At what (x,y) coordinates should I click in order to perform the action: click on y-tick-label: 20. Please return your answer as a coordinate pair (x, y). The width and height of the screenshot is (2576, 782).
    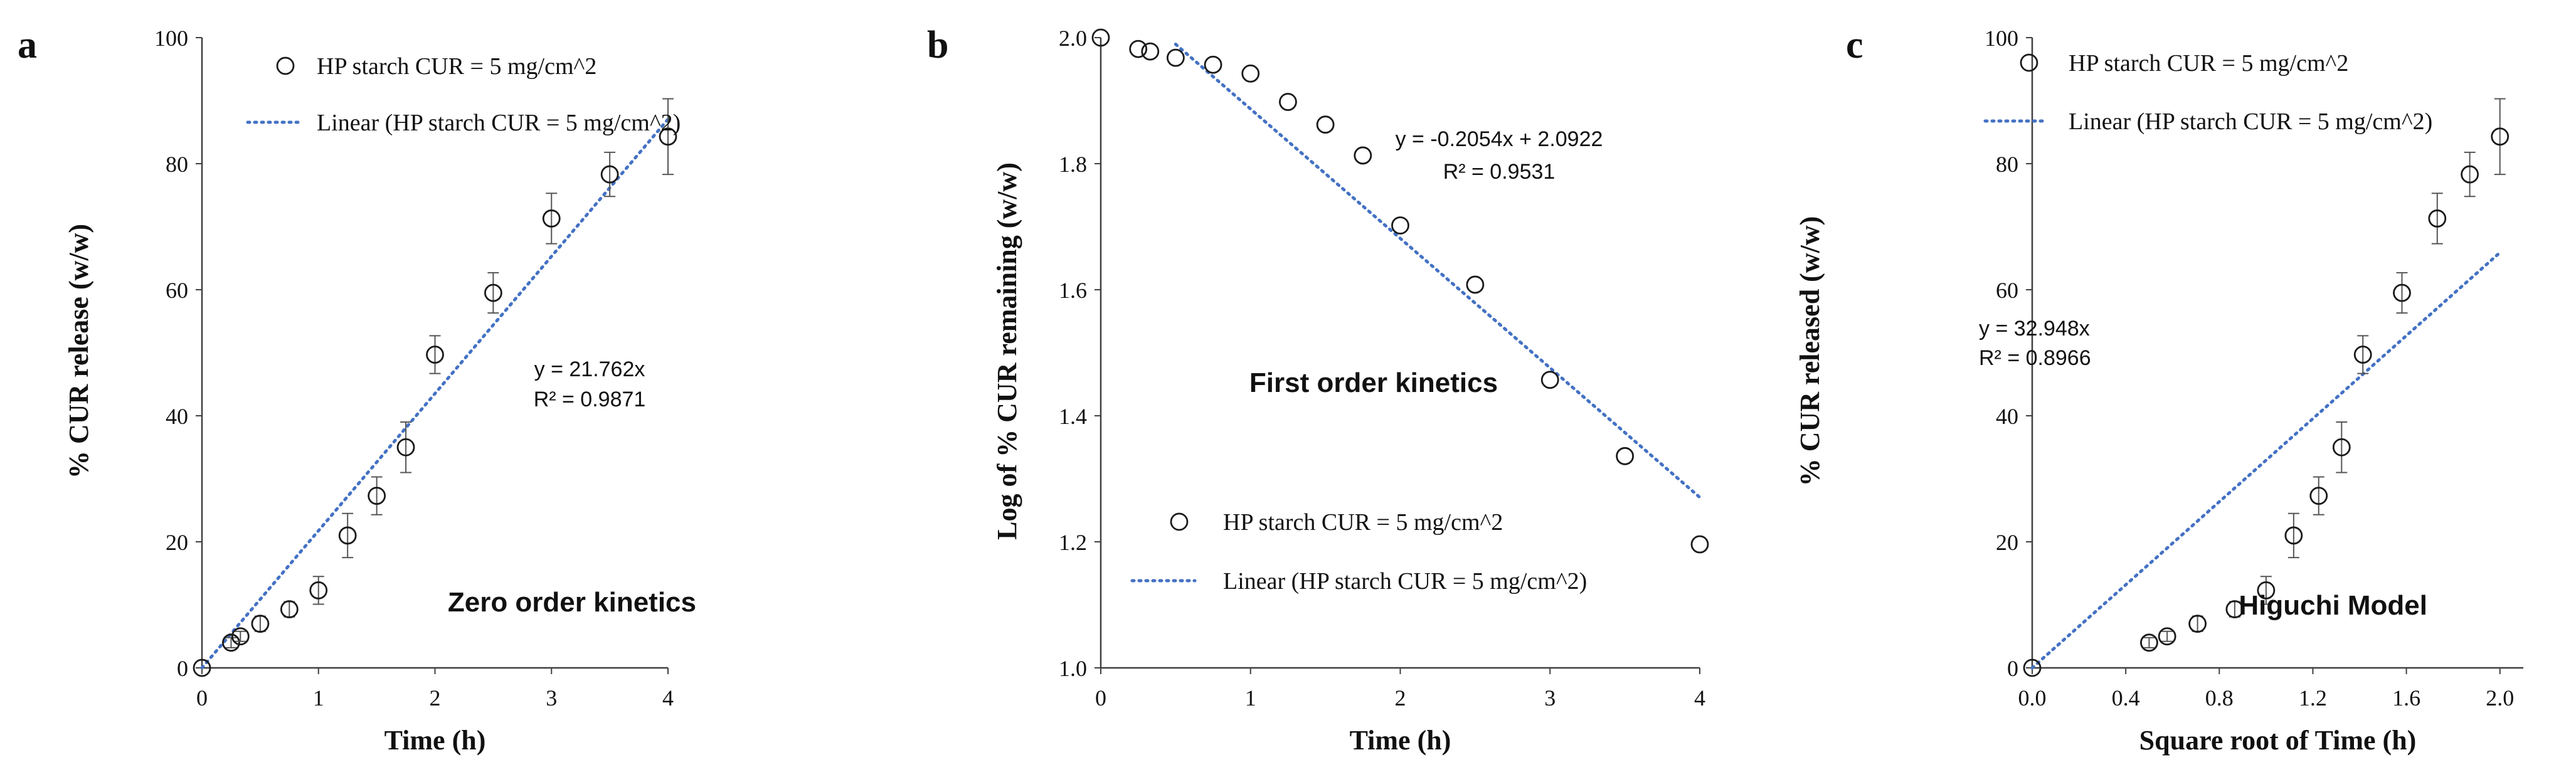
    Looking at the image, I should click on (2007, 542).